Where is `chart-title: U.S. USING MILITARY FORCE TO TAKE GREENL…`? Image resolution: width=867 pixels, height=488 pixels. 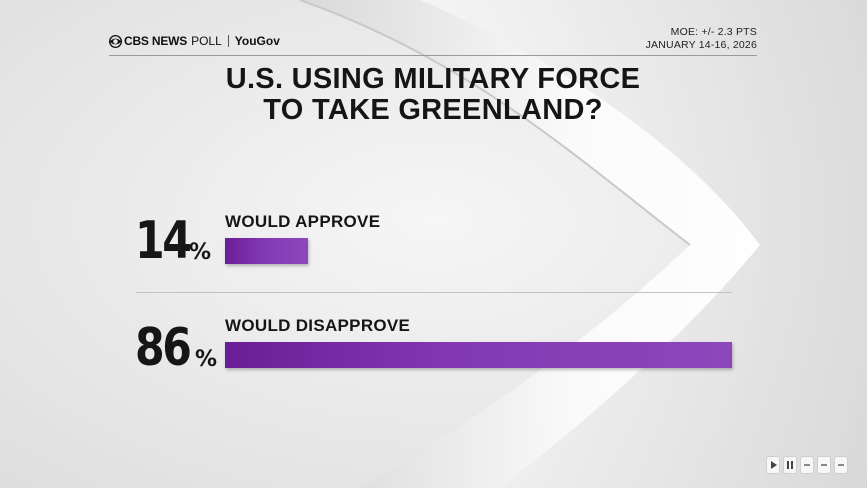
chart-title: U.S. USING MILITARY FORCE TO TAKE GREENL… is located at coordinates (433, 95).